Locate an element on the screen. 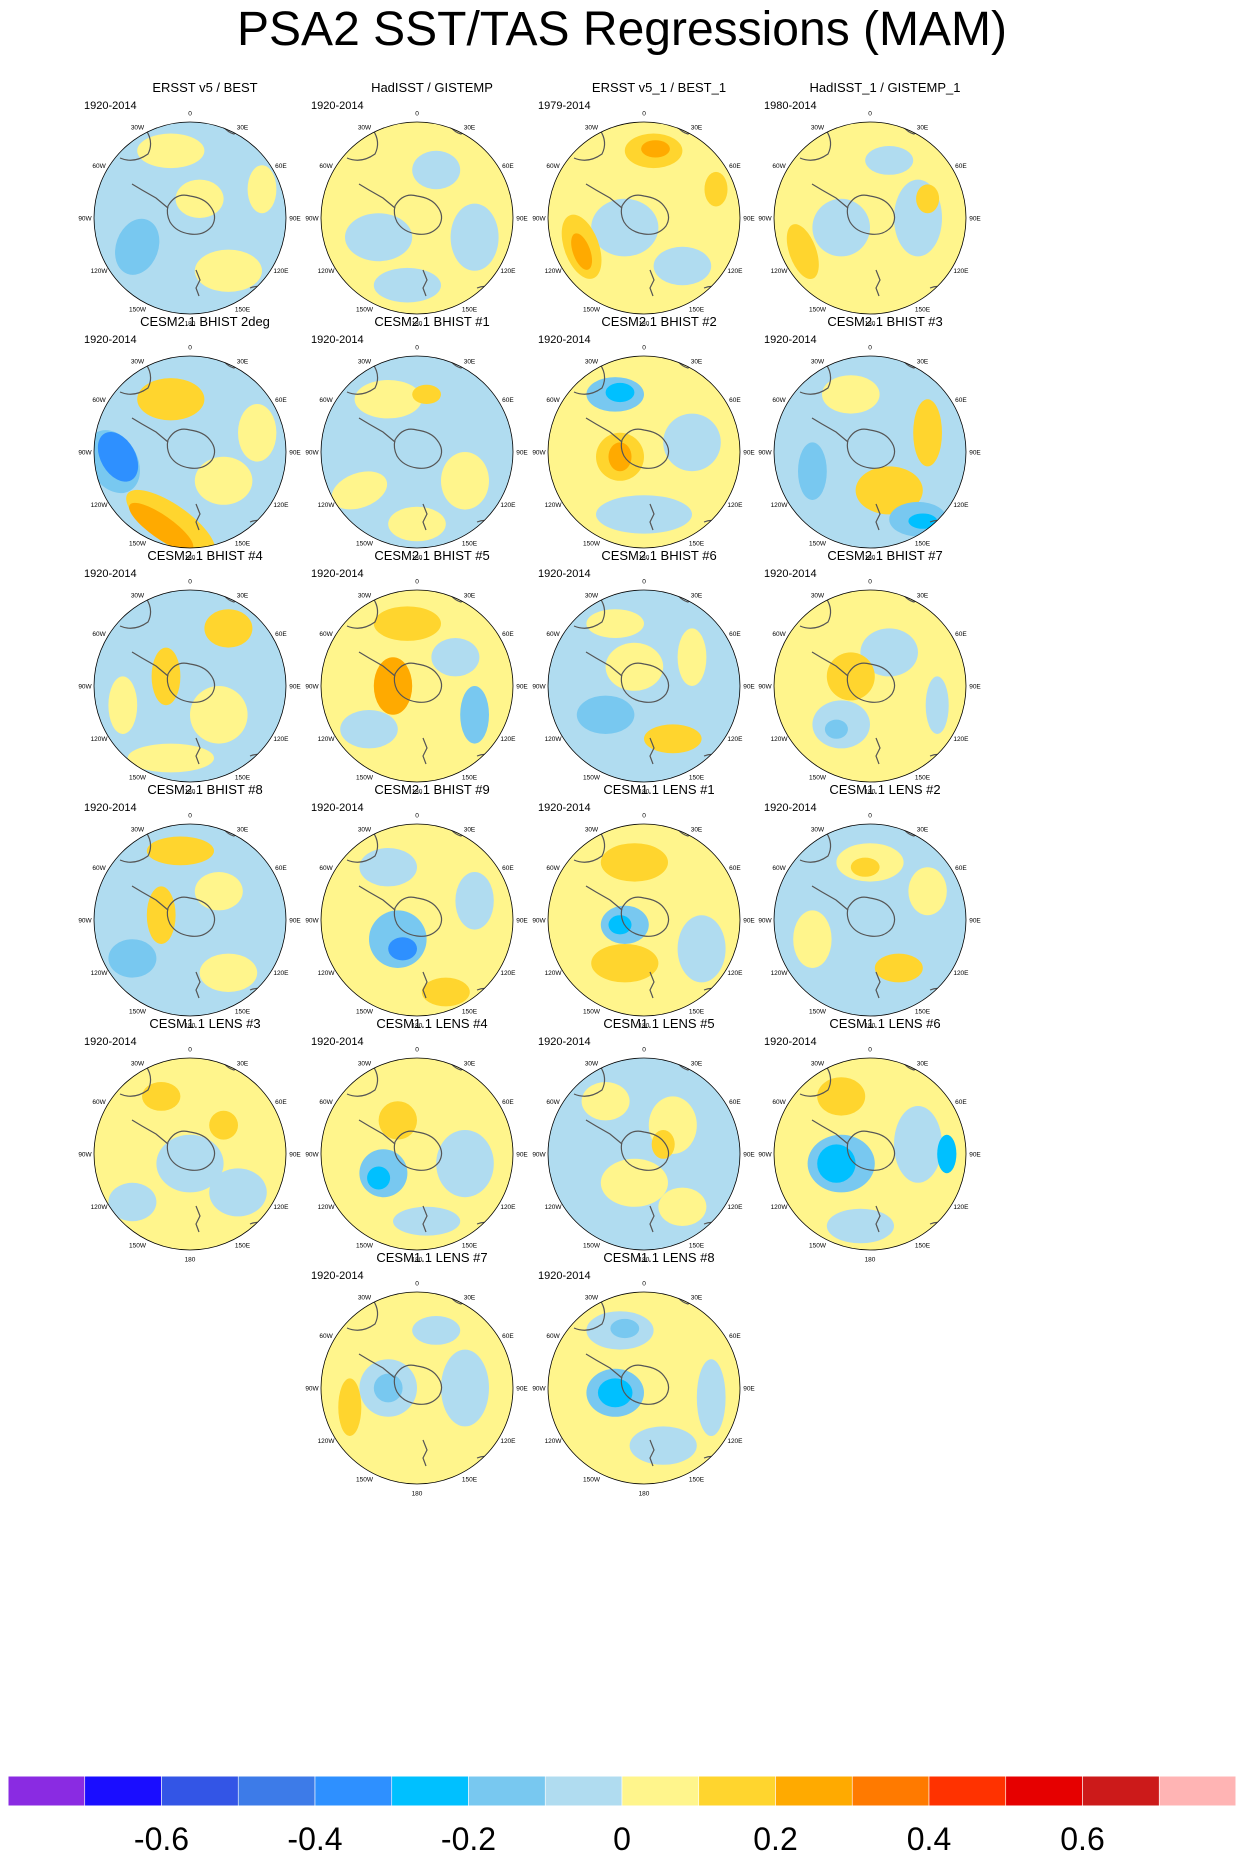 Image resolution: width=1244 pixels, height=1860 pixels. colorbar-label: -0.4 is located at coordinates (314, 1839).